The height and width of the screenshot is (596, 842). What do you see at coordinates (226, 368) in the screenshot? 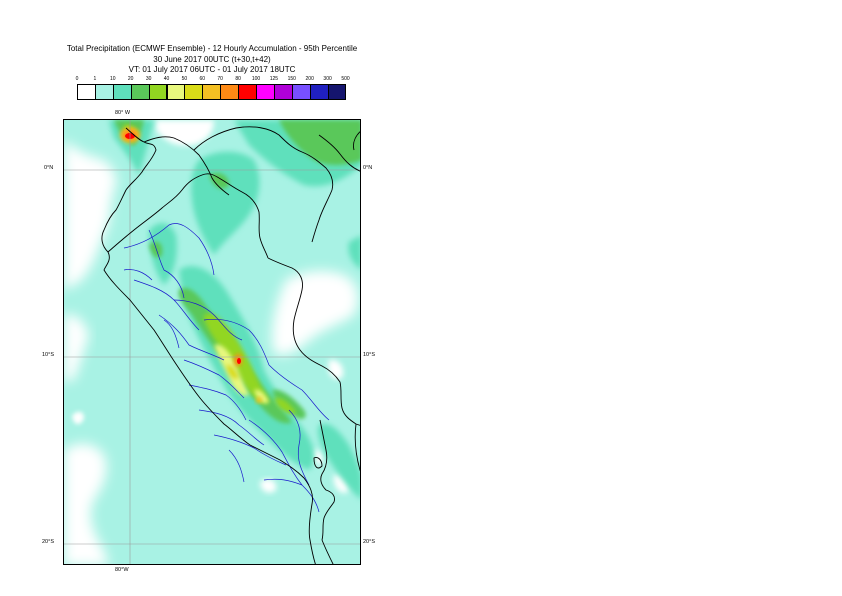
I see `department-boundaries` at bounding box center [226, 368].